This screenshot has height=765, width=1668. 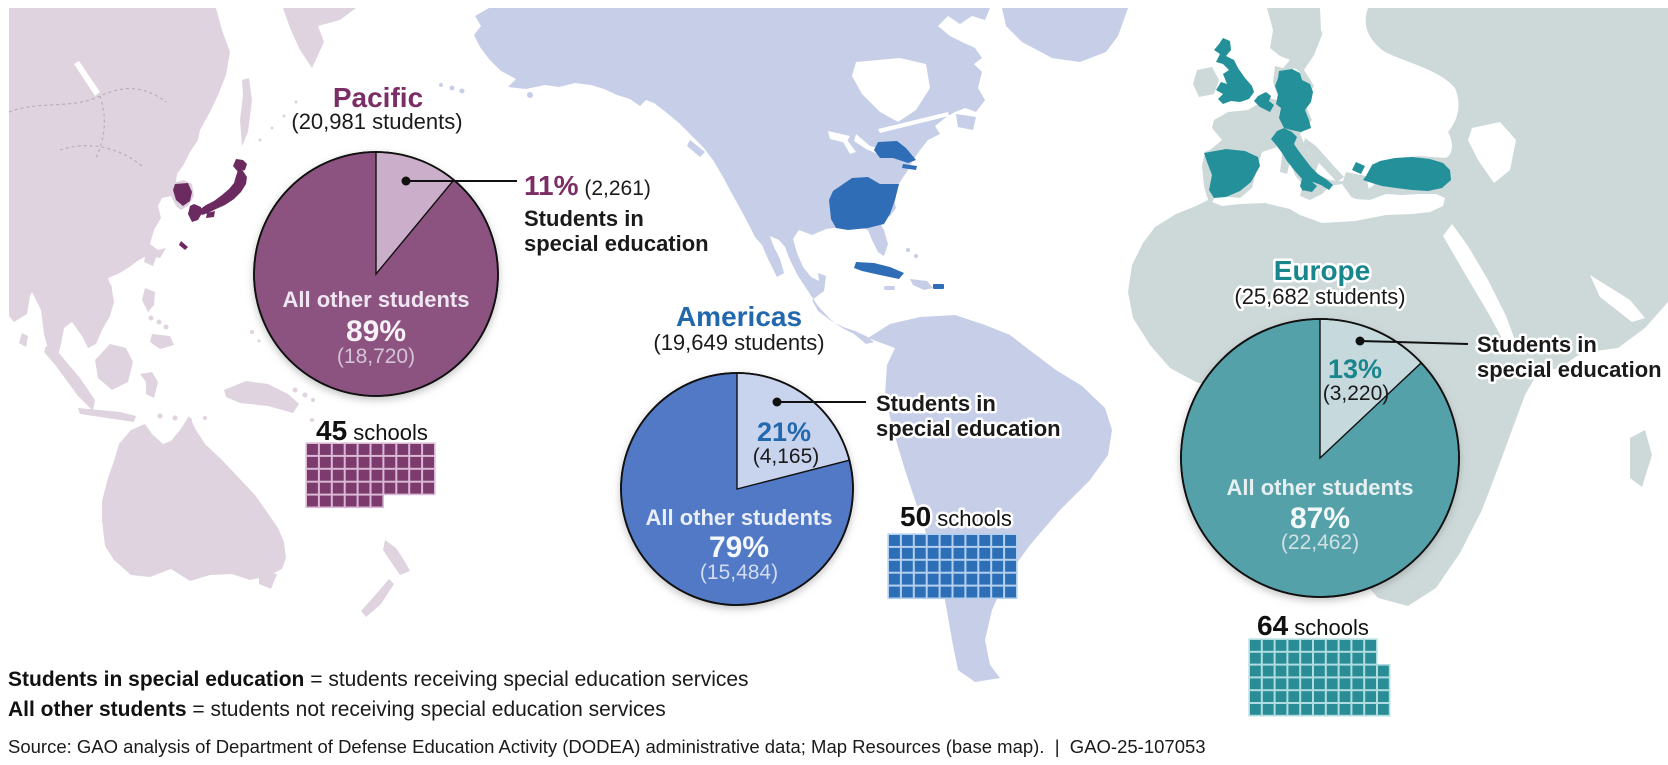 What do you see at coordinates (1319, 296) in the screenshot?
I see `svg-text: (25,682 students)` at bounding box center [1319, 296].